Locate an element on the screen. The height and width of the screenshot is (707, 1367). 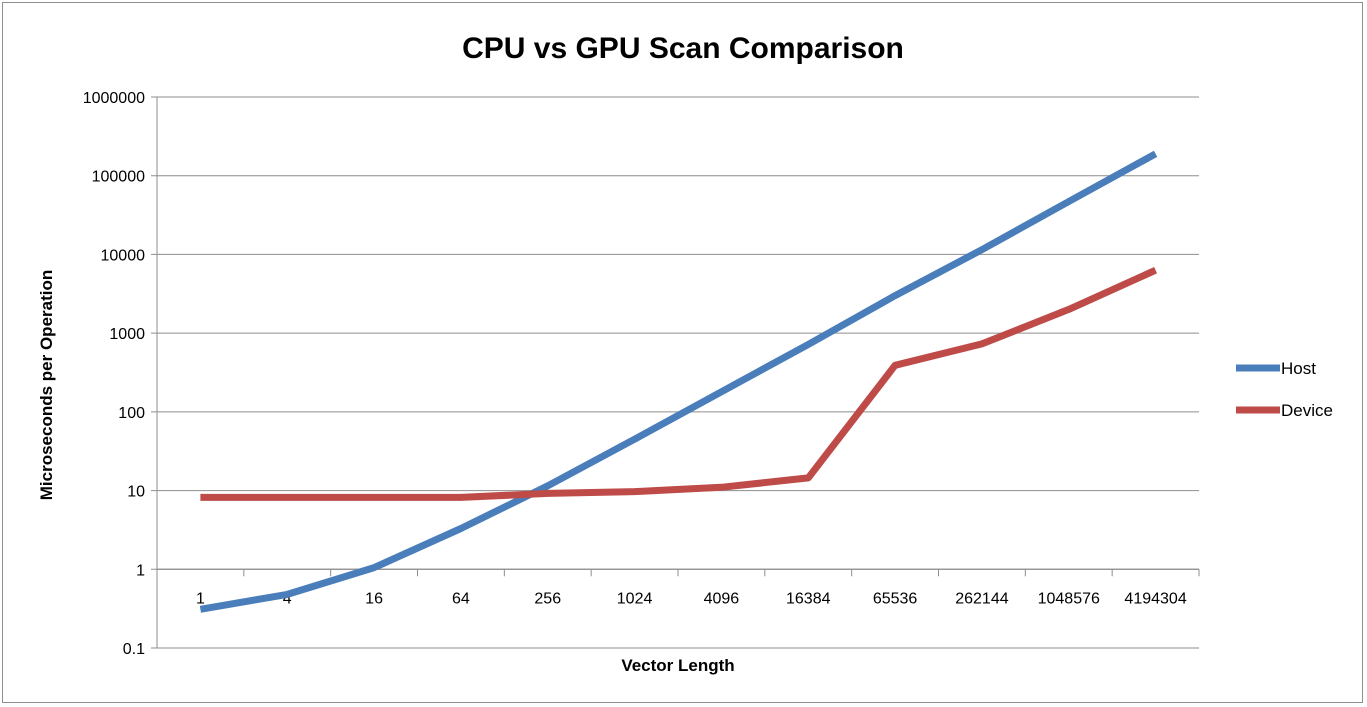
y-axis-ticks: 0.1 1 10 100 1000 10000 100000 1000000 is located at coordinates (114, 374).